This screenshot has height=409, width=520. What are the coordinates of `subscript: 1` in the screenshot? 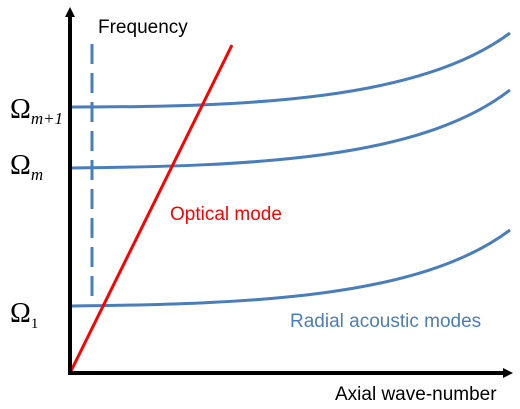 It's located at (35, 324).